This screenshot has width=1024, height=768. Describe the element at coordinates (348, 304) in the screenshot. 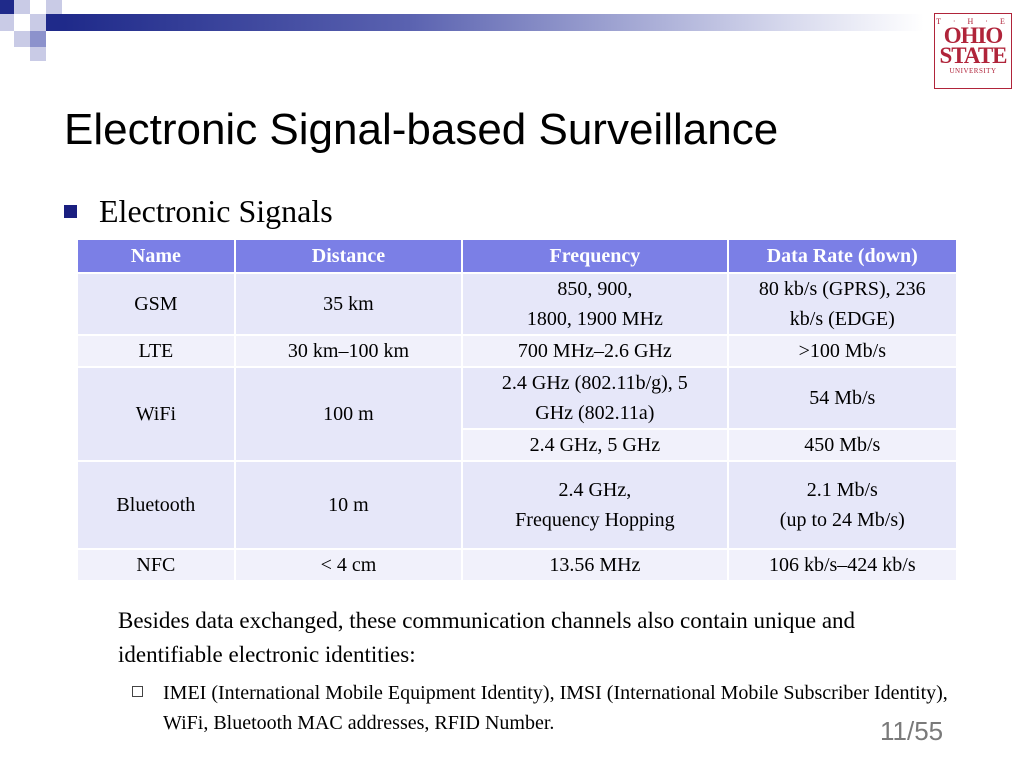

I see `cell-distance: 35 km` at that location.